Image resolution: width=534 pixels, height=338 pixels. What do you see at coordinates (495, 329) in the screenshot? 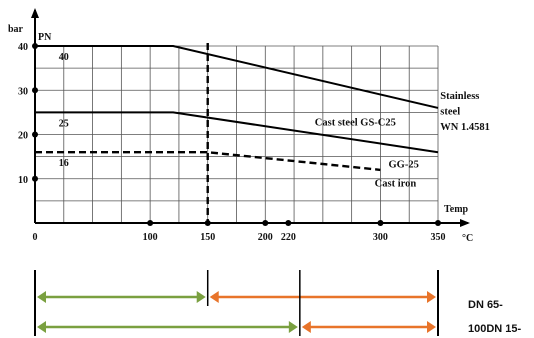
I see `range-label: 100DN 15-` at bounding box center [495, 329].